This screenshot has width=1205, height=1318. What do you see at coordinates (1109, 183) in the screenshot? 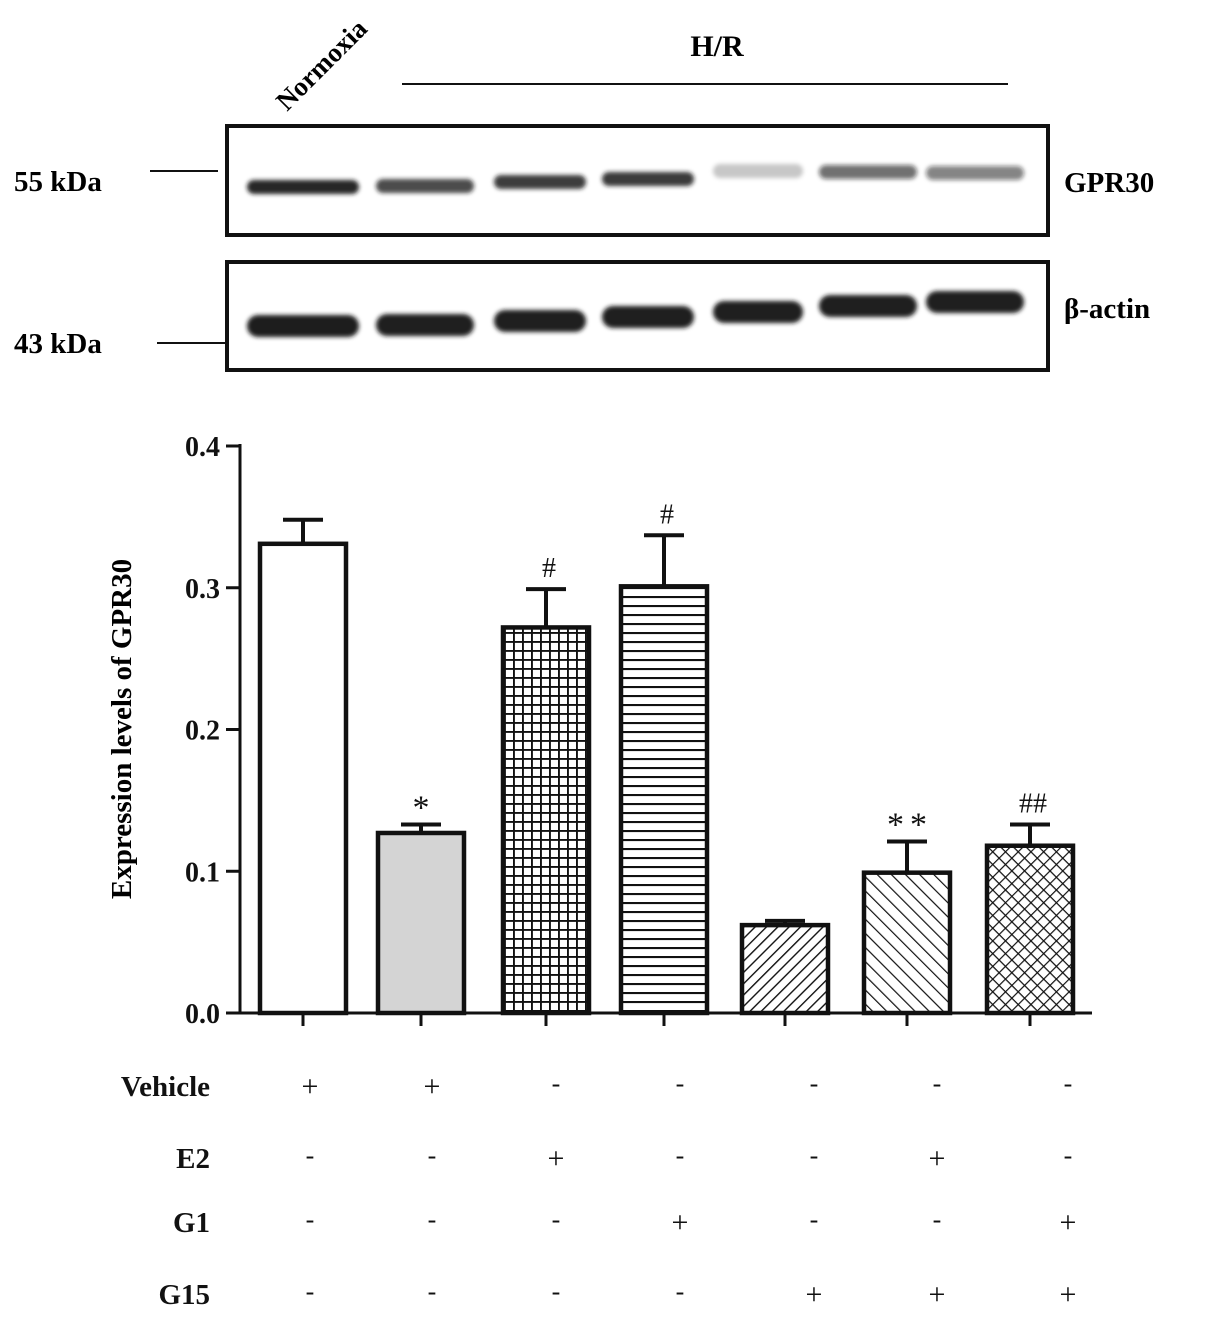
I see `gpr30-blot-label: GPR30` at bounding box center [1109, 183].